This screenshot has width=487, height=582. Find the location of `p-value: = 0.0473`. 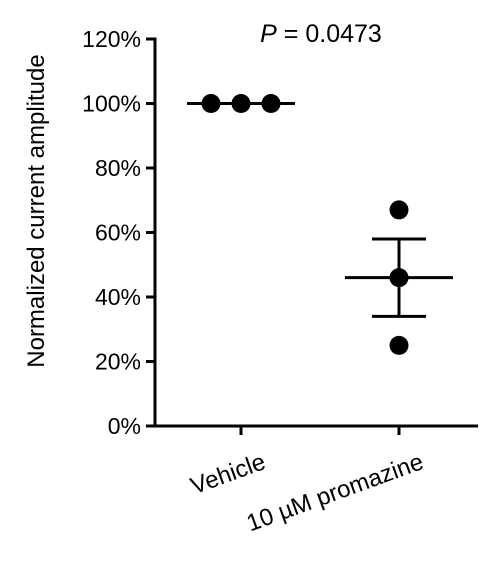

p-value: = 0.0473 is located at coordinates (329, 34).